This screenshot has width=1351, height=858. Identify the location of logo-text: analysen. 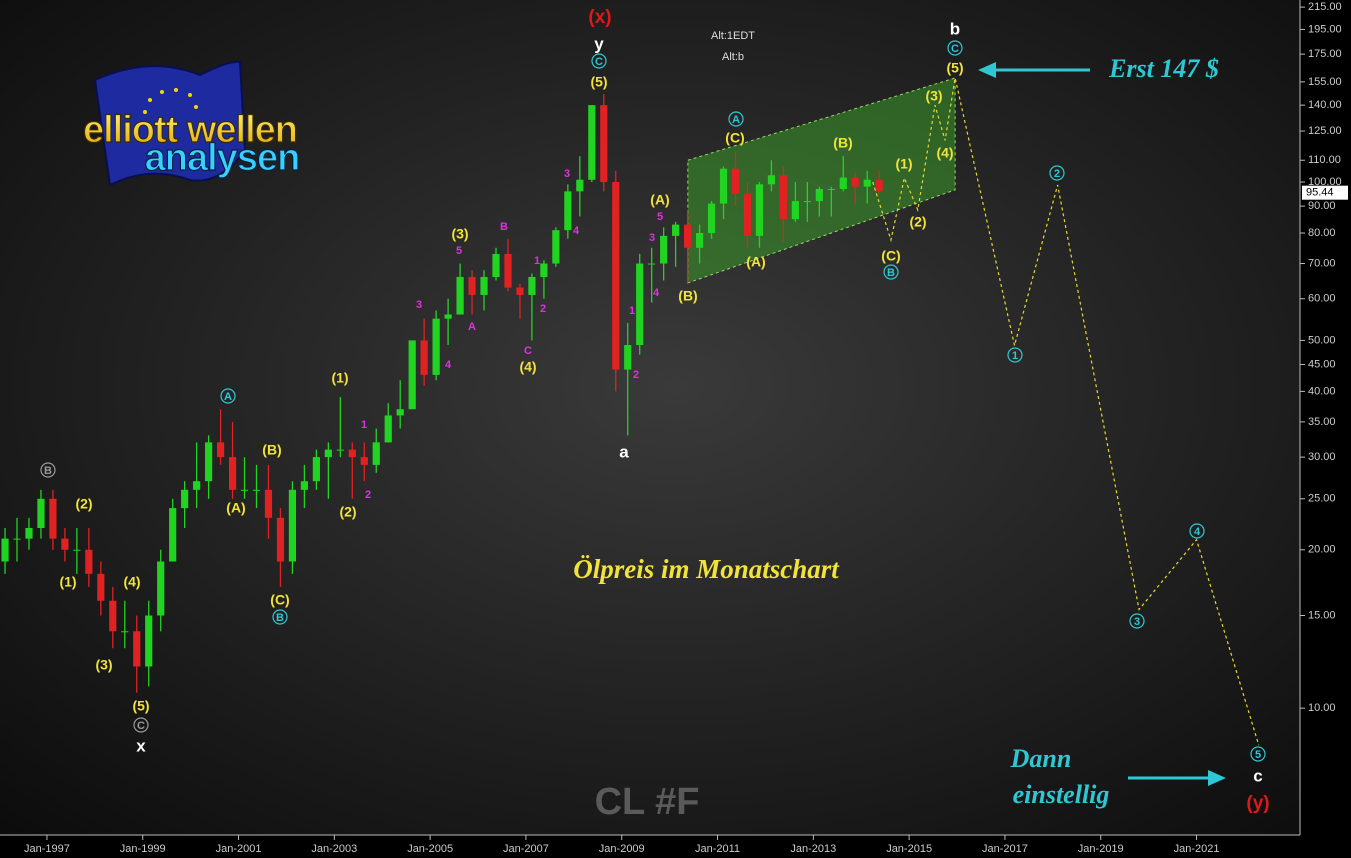
(222, 158).